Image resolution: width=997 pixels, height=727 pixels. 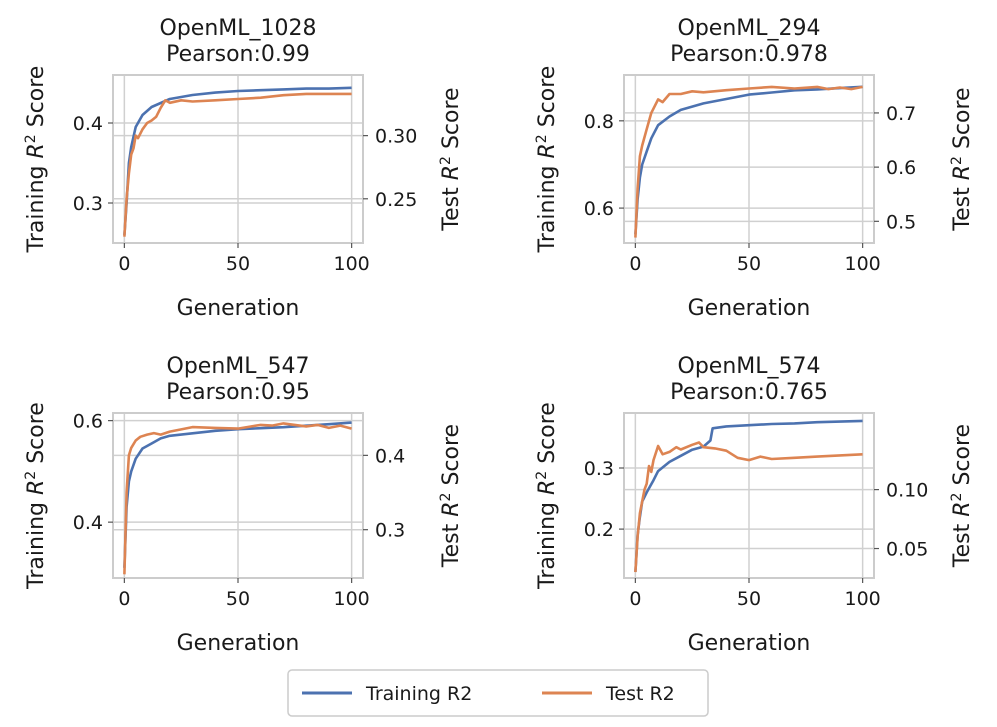 I want to click on subplot-title: OpenML_1028, so click(x=238, y=28).